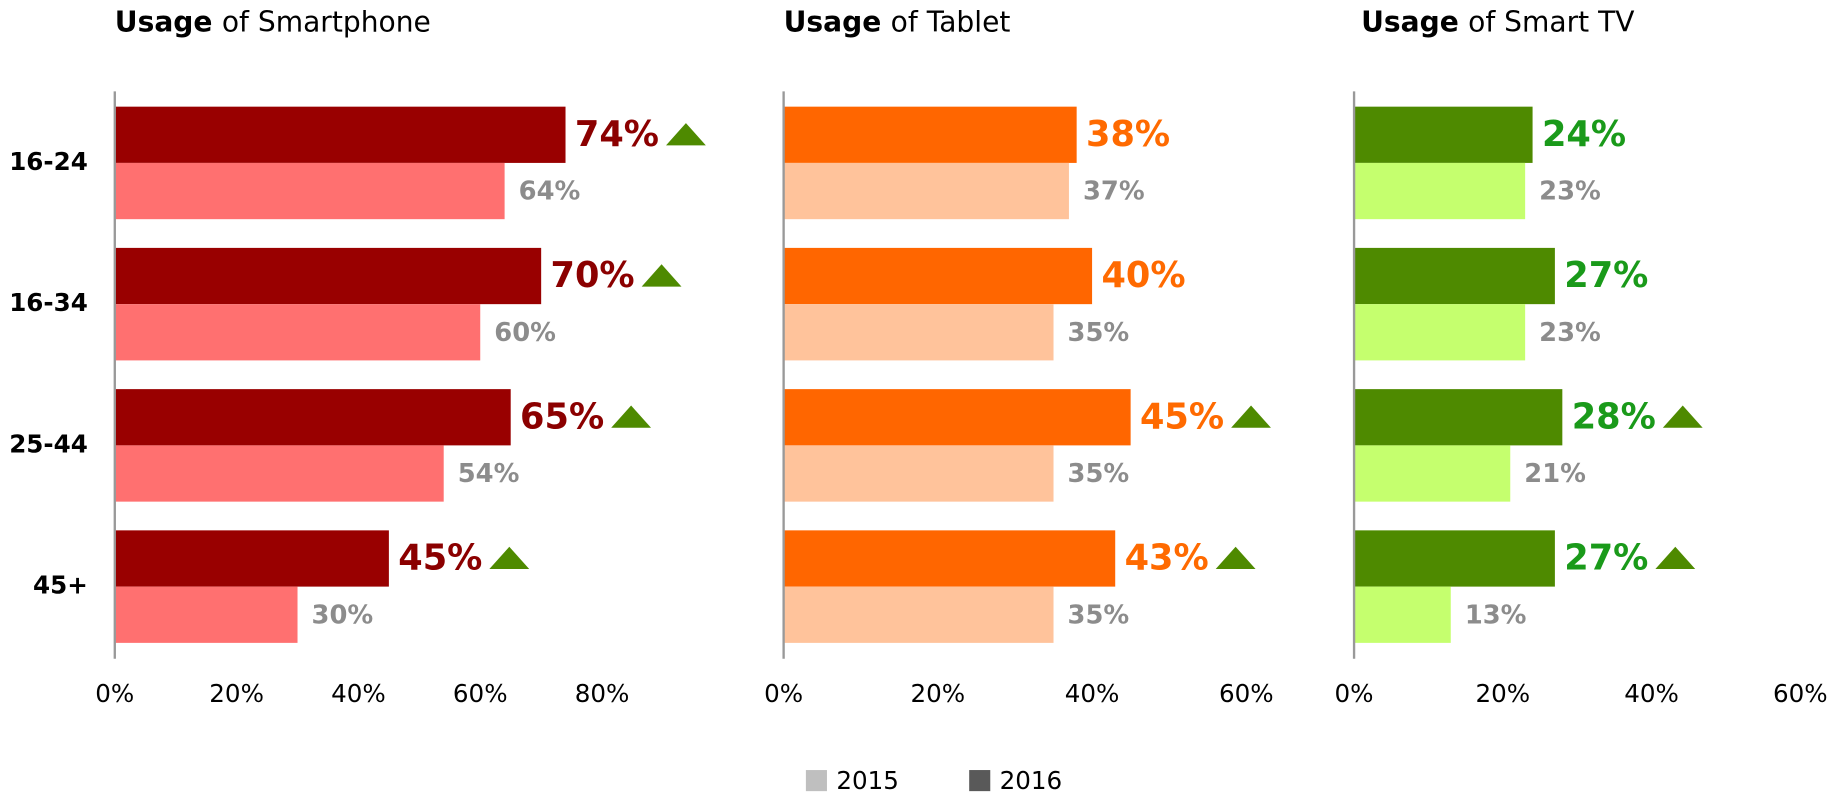  I want to click on y-tick-label: 45+, so click(60, 585).